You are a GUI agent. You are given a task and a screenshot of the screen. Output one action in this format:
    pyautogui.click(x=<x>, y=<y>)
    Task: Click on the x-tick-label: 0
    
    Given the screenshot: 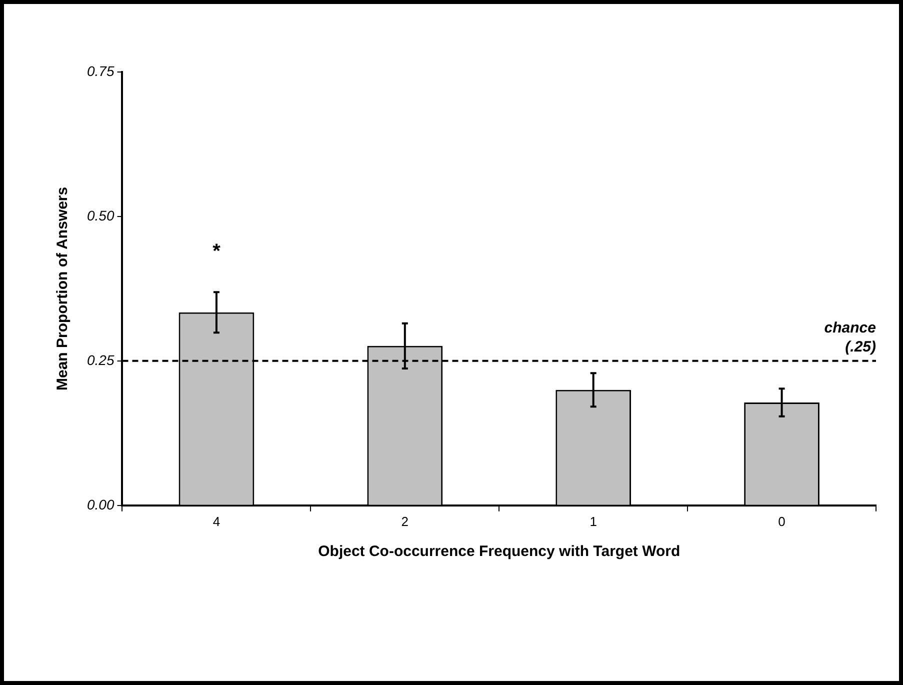 What is the action you would take?
    pyautogui.click(x=782, y=521)
    